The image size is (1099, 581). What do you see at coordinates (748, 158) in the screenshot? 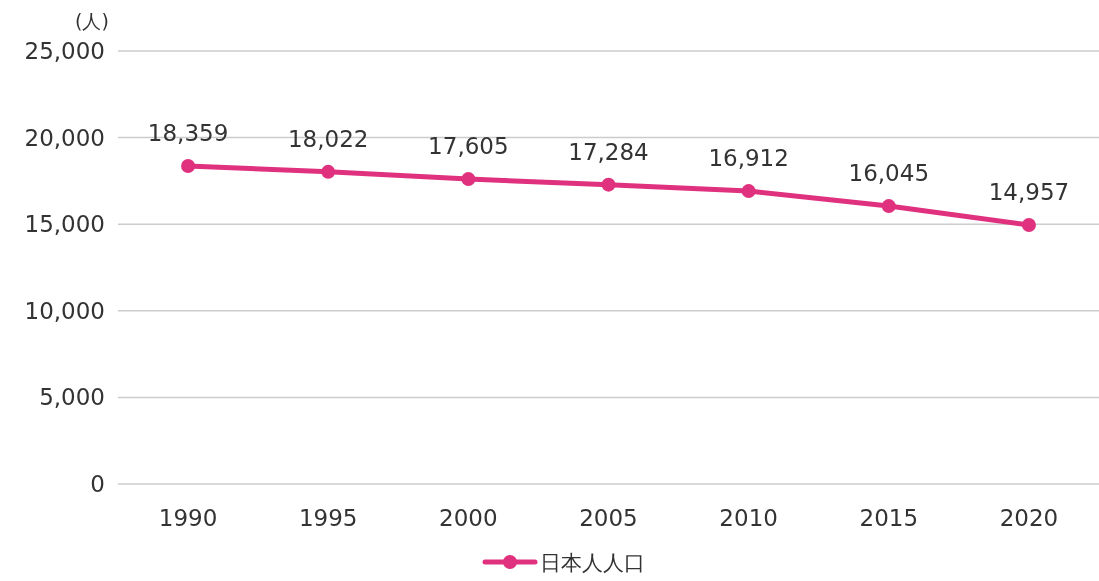
I see `data-label: 16,912` at bounding box center [748, 158].